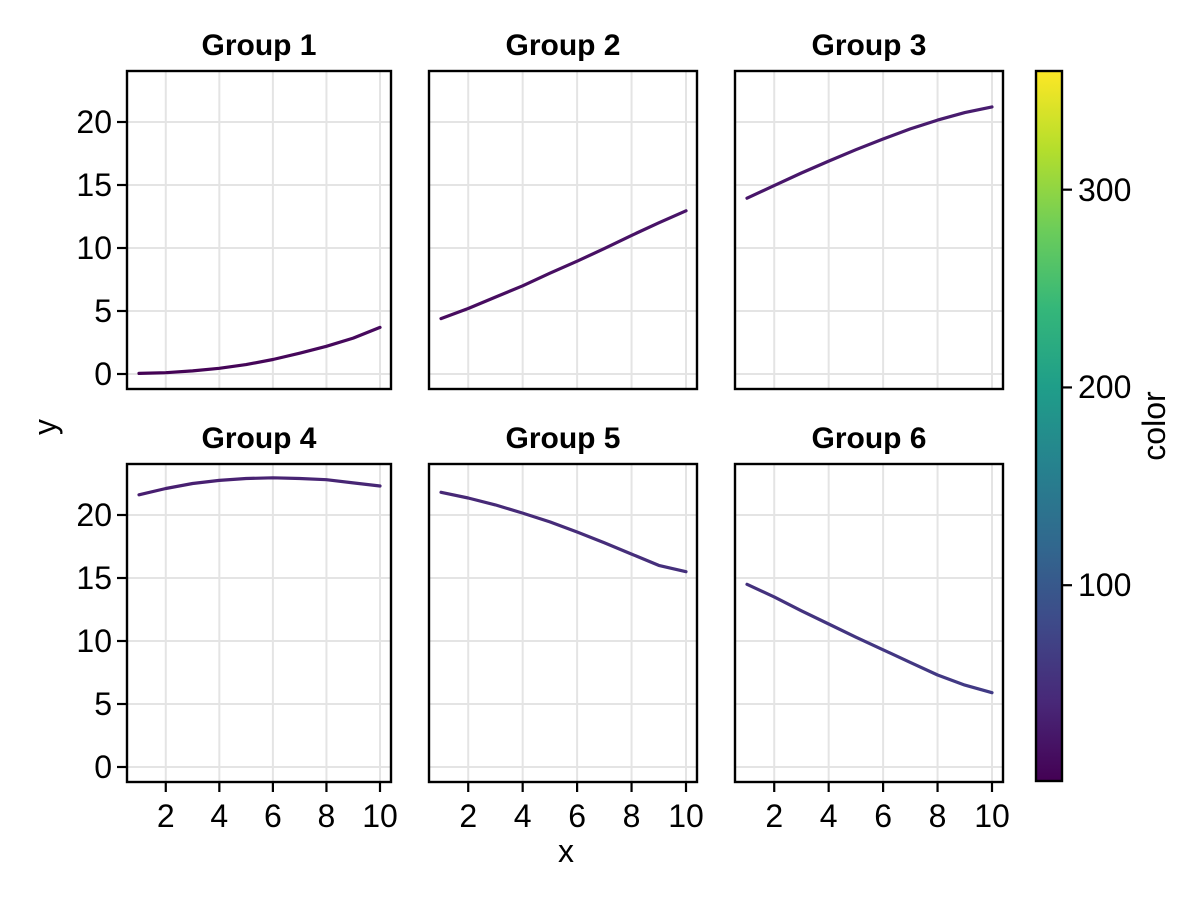  I want to click on colorbar-gradient, so click(1049, 426).